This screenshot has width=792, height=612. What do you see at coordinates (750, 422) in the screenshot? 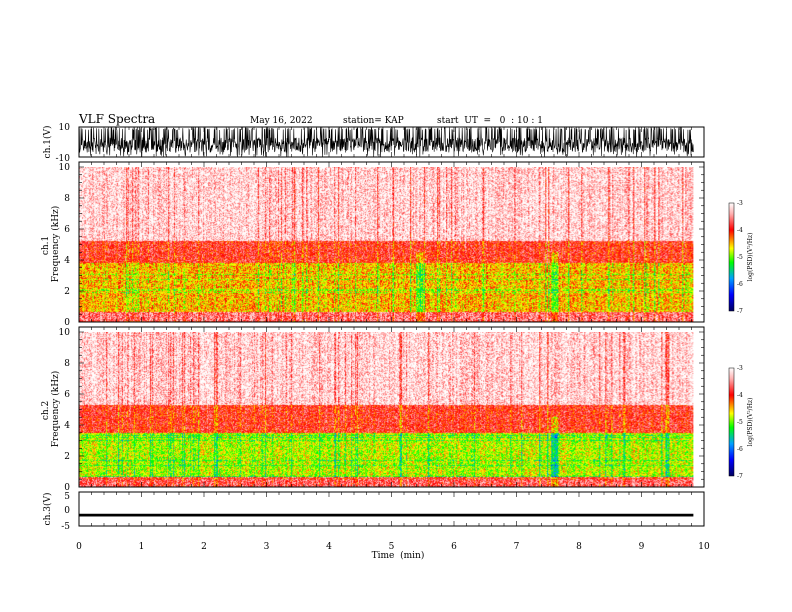
I see `ch2-colorbar-label: log(PSD)(V²/Hz)` at bounding box center [750, 422].